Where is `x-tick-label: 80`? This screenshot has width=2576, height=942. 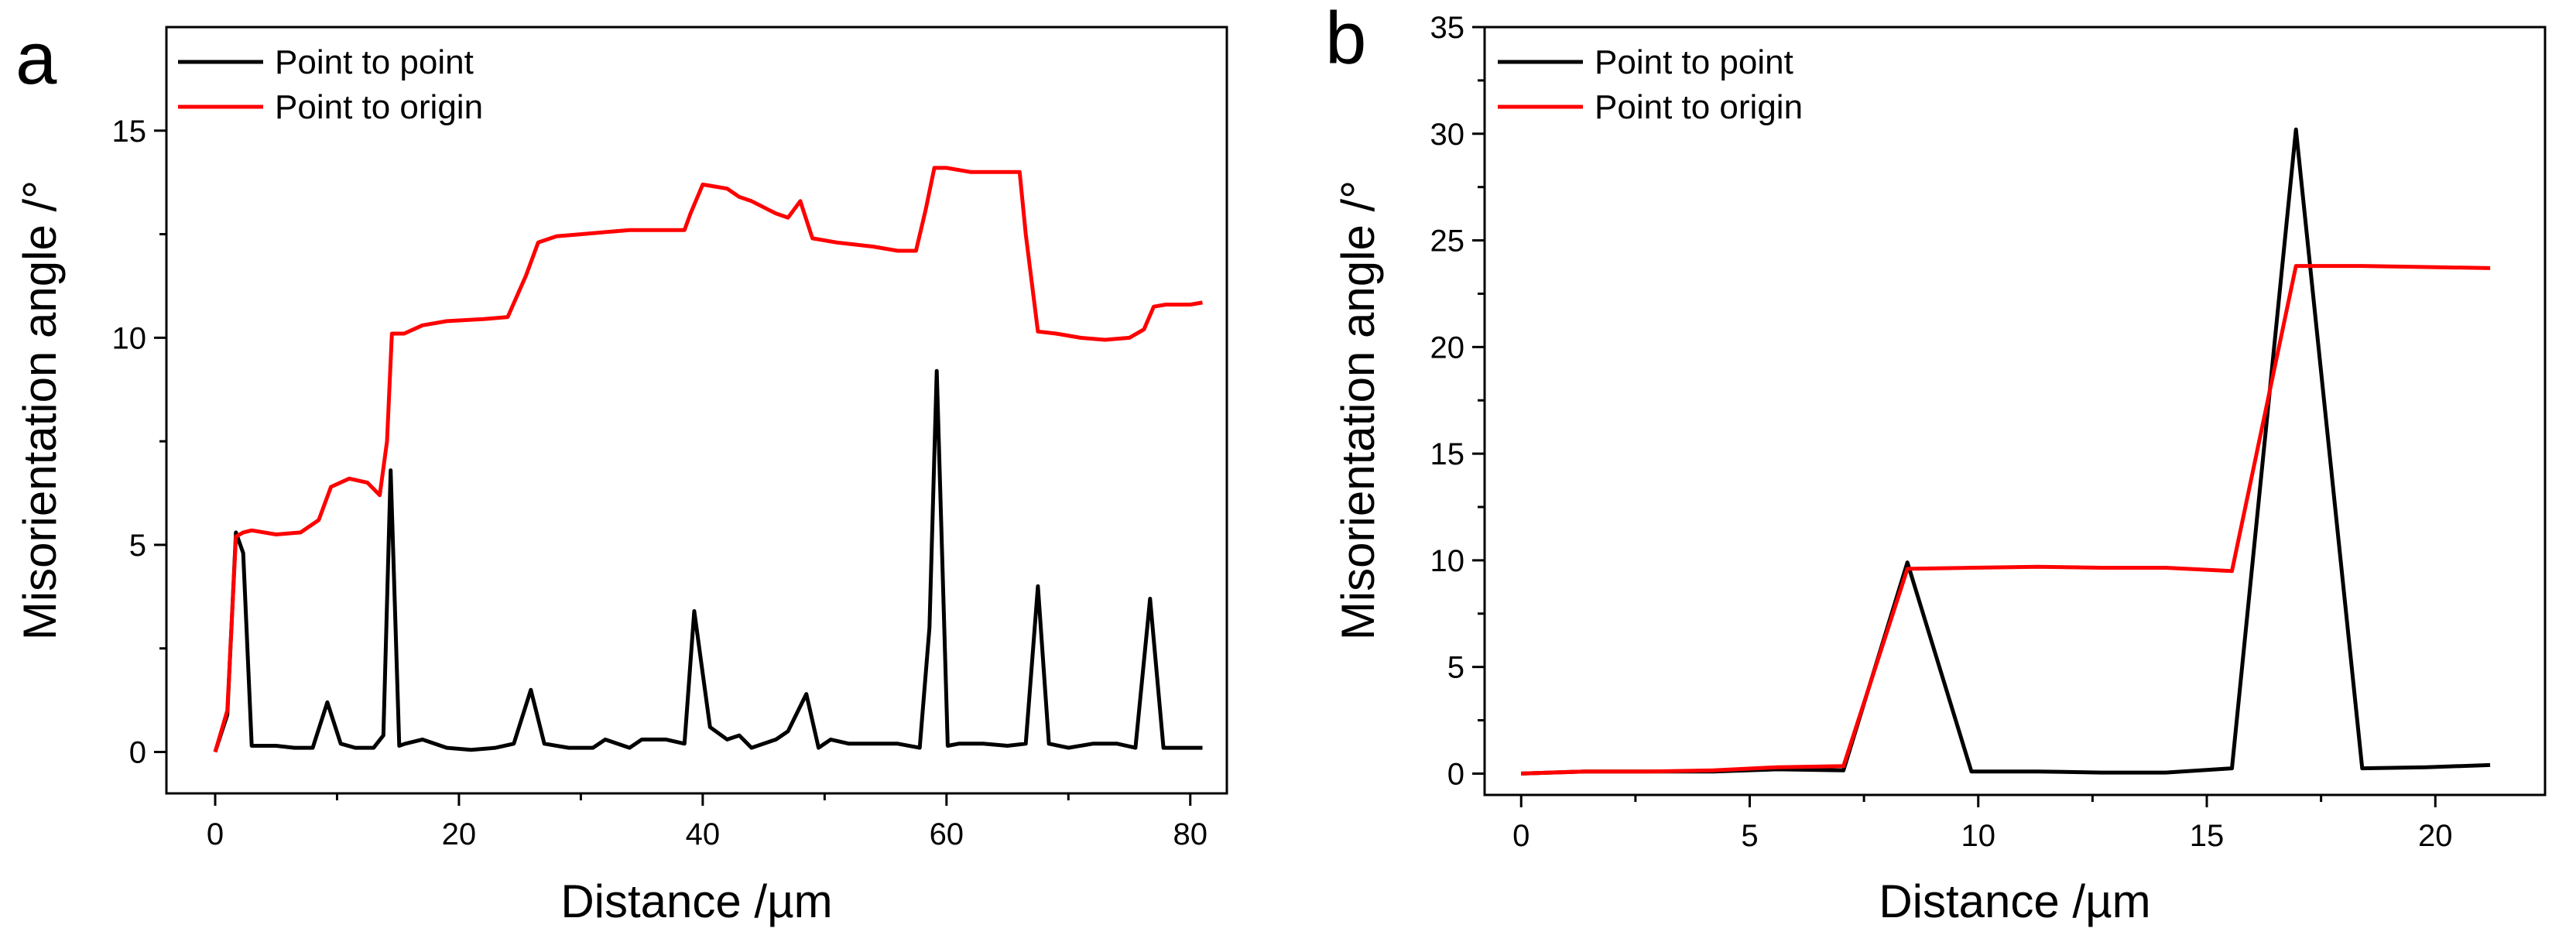 x-tick-label: 80 is located at coordinates (1190, 834).